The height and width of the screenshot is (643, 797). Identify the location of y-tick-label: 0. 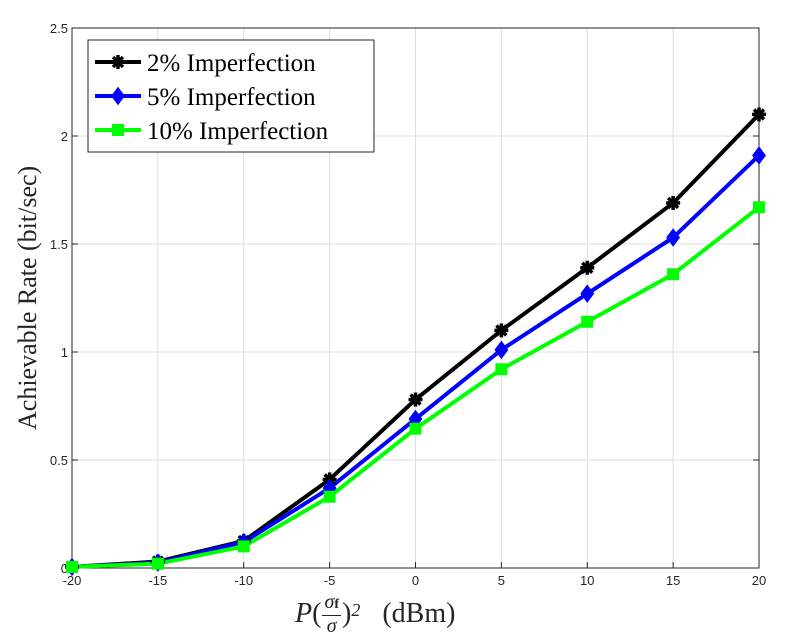
(64, 568).